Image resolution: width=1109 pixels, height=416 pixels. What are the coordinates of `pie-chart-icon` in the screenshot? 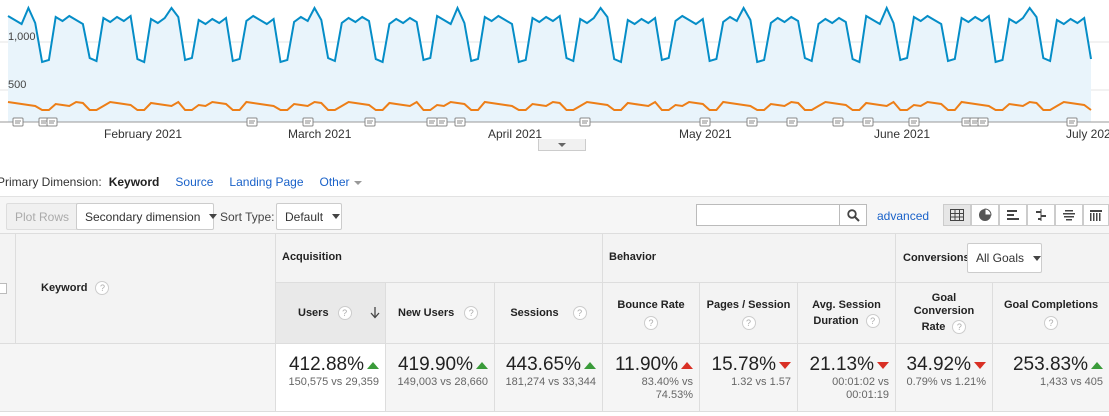 It's located at (985, 214).